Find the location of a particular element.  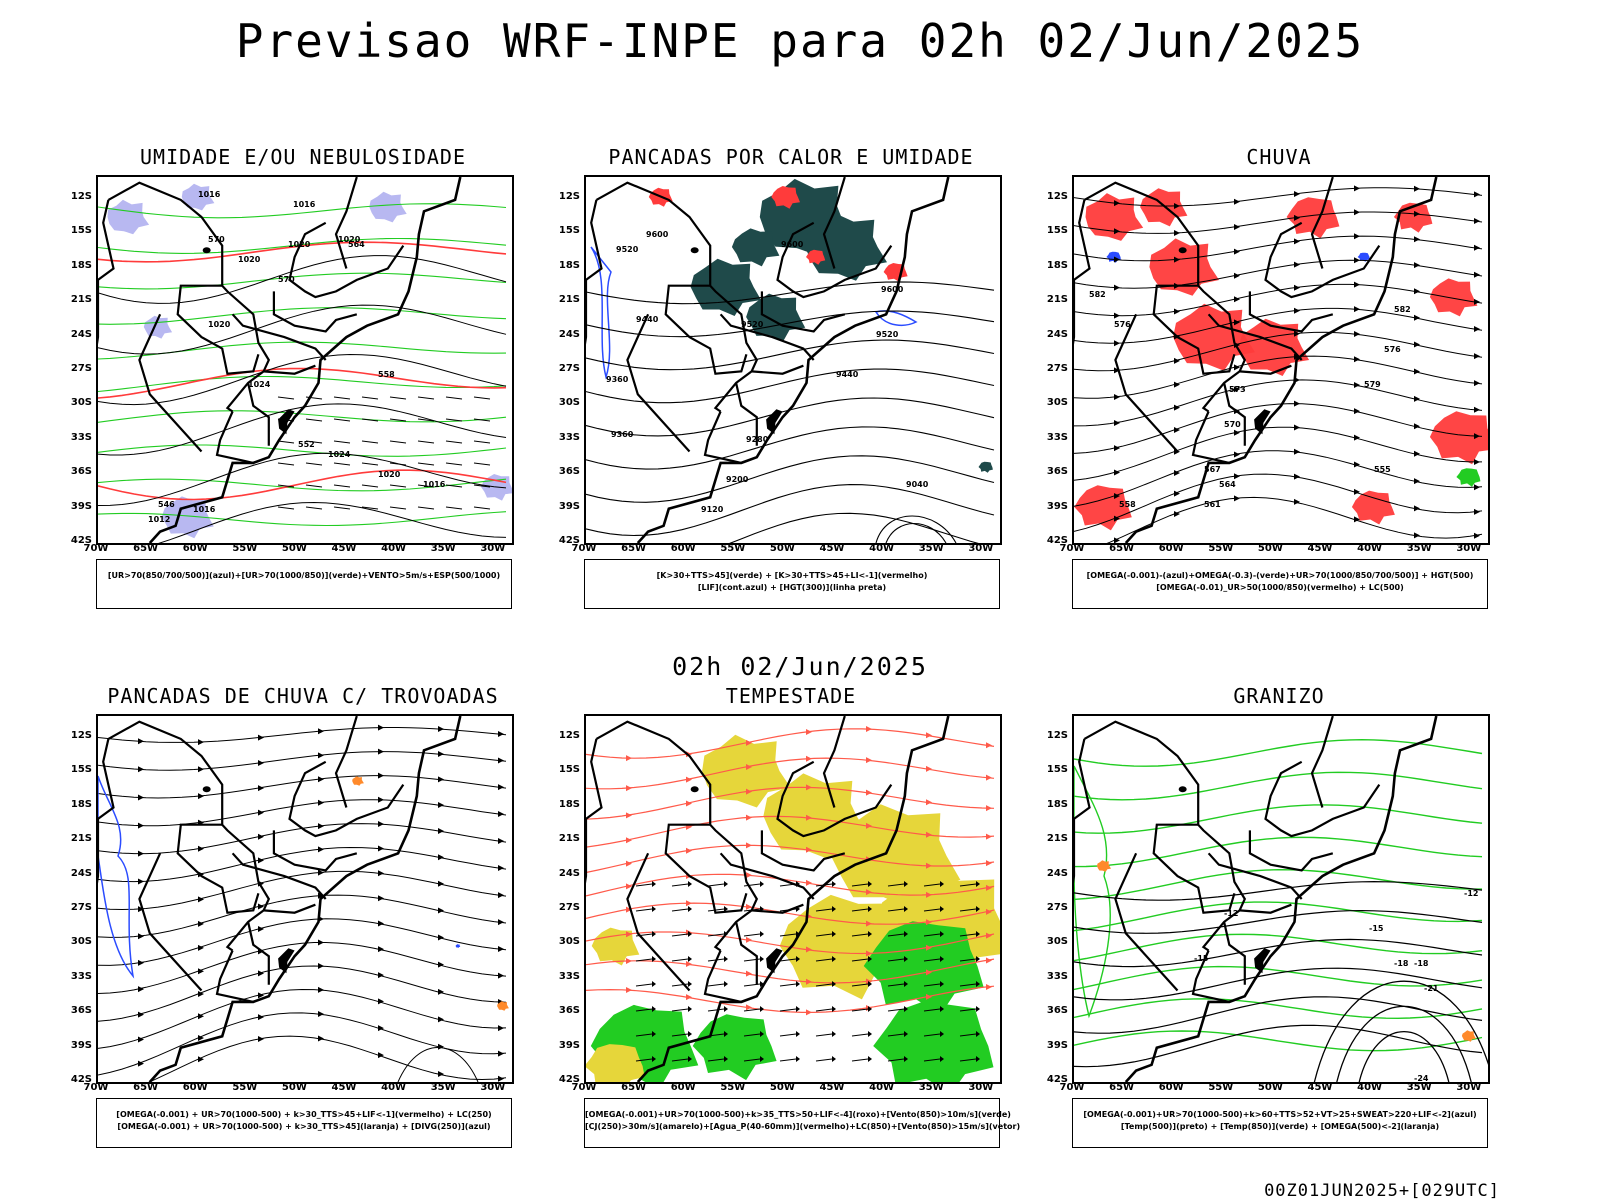

lon-tick-label: 35W is located at coordinates (443, 548).